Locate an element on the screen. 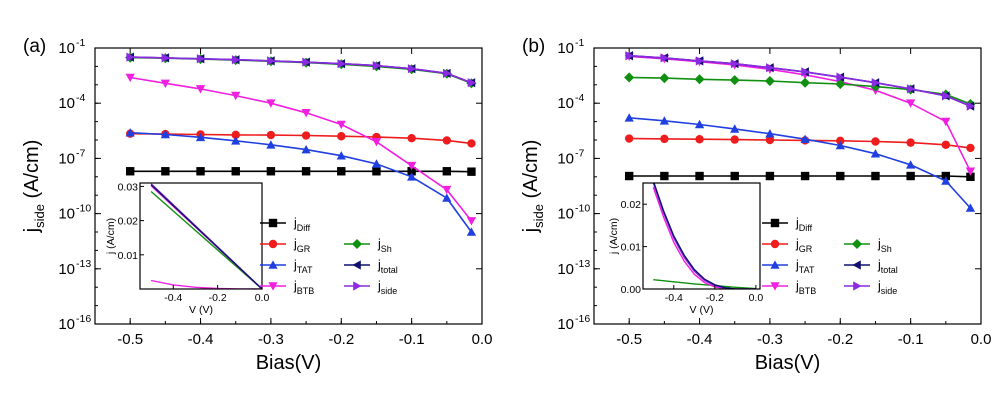  panel-label: (b) is located at coordinates (533, 46).